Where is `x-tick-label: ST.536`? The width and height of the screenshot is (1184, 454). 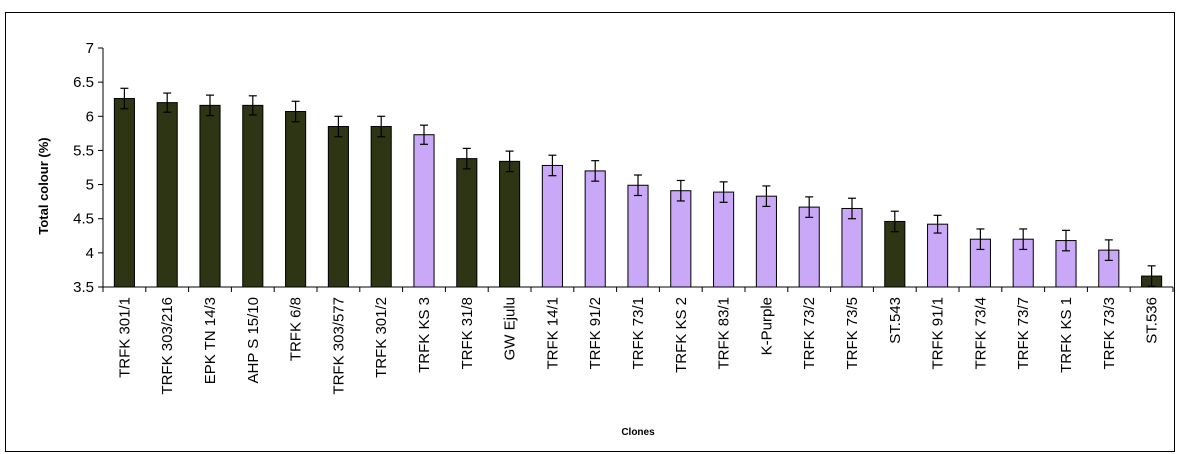 x-tick-label: ST.536 is located at coordinates (1152, 320).